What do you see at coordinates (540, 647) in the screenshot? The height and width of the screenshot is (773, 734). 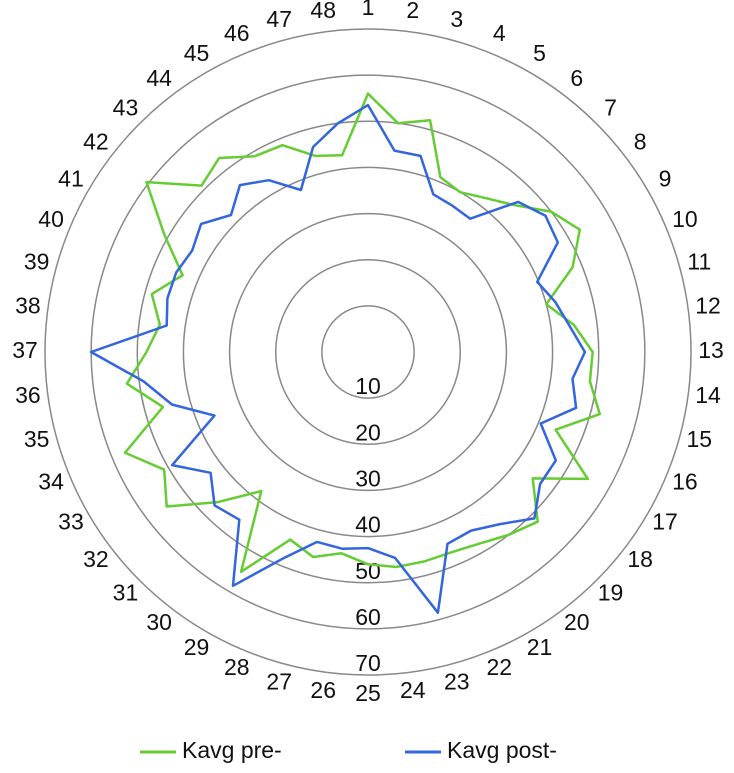 I see `category-label: 21` at bounding box center [540, 647].